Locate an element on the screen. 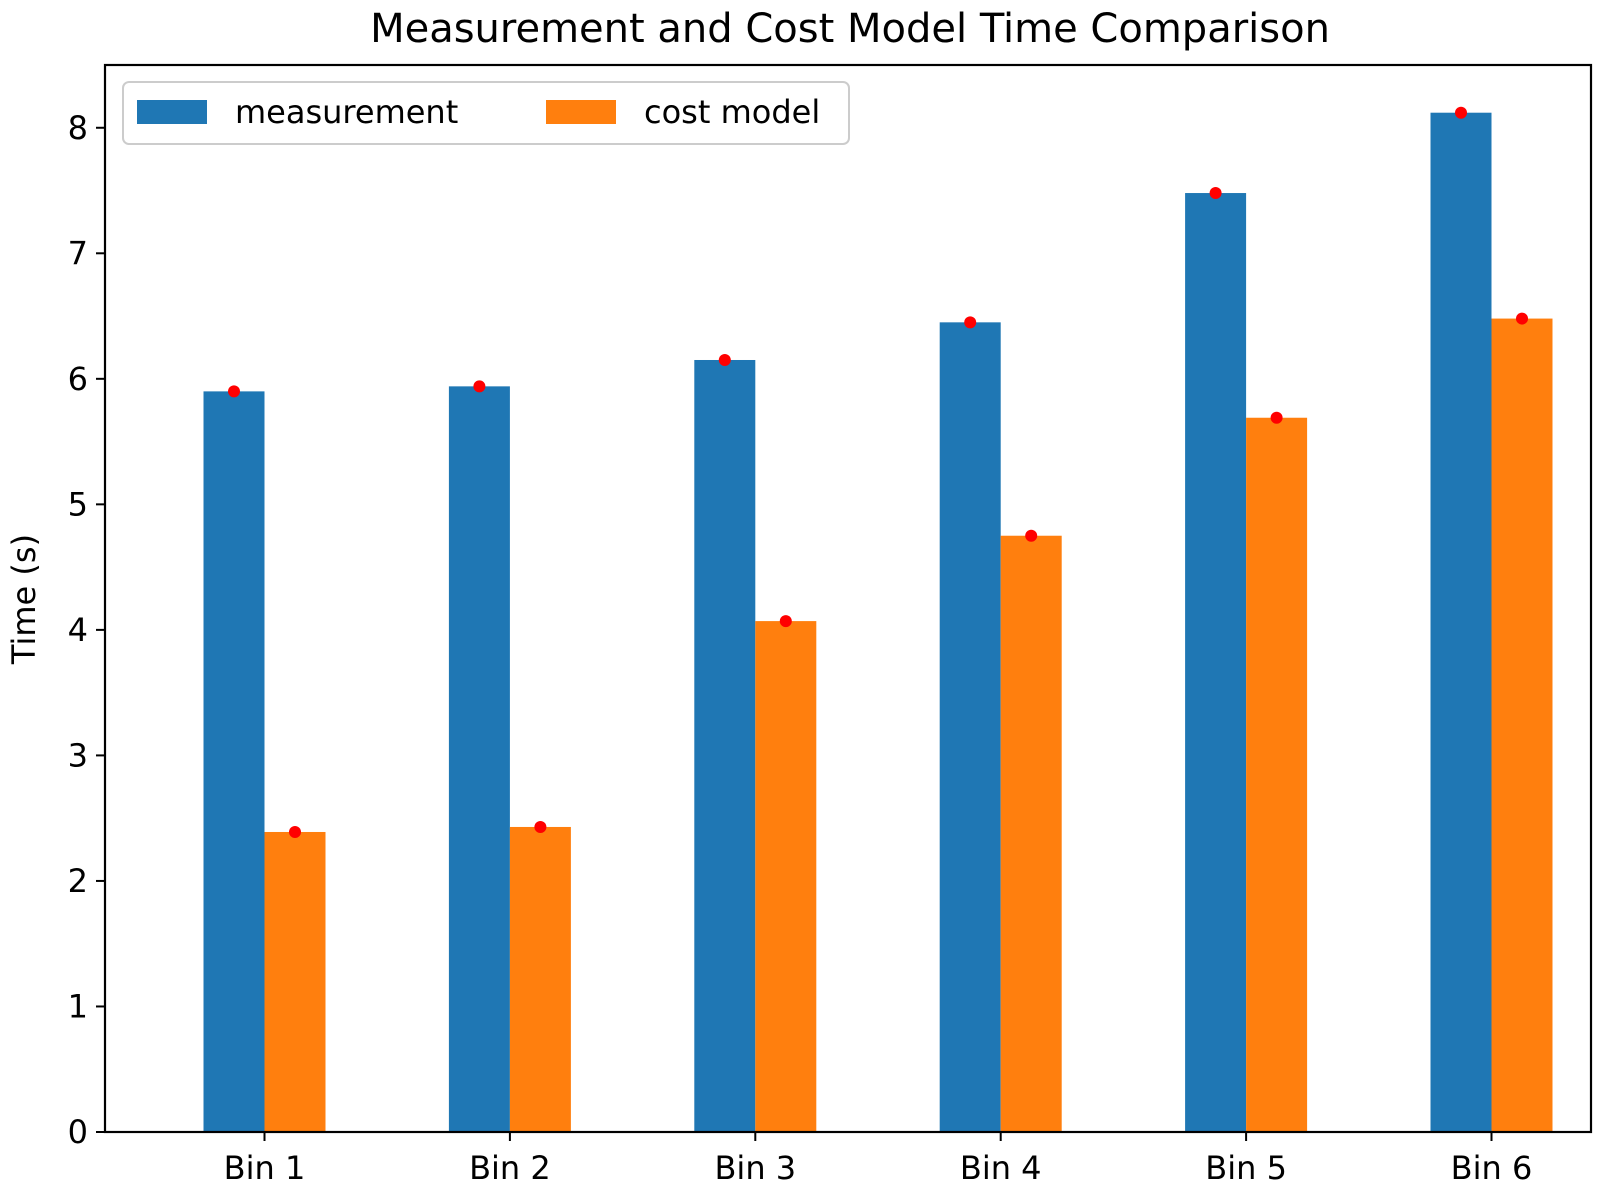 This screenshot has height=1200, width=1600. x-tick-label-bin-3: Bin 3 is located at coordinates (755, 1168).